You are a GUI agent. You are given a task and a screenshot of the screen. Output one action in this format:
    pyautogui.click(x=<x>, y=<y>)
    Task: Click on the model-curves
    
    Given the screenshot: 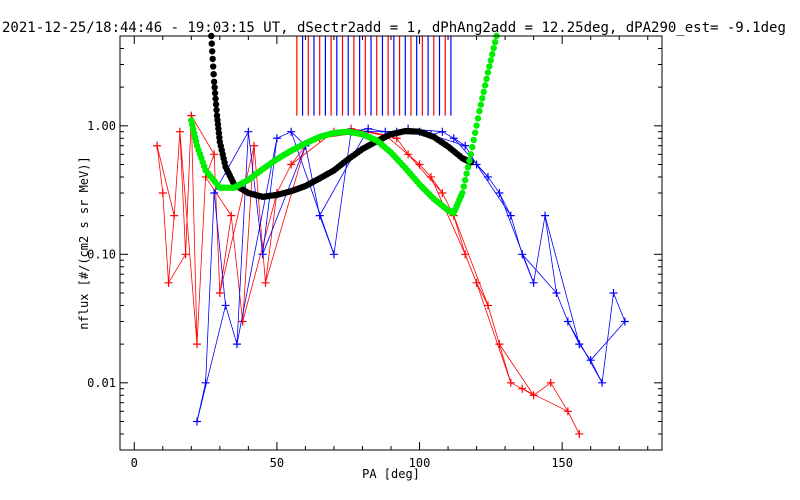 What is the action you would take?
    pyautogui.click(x=344, y=124)
    